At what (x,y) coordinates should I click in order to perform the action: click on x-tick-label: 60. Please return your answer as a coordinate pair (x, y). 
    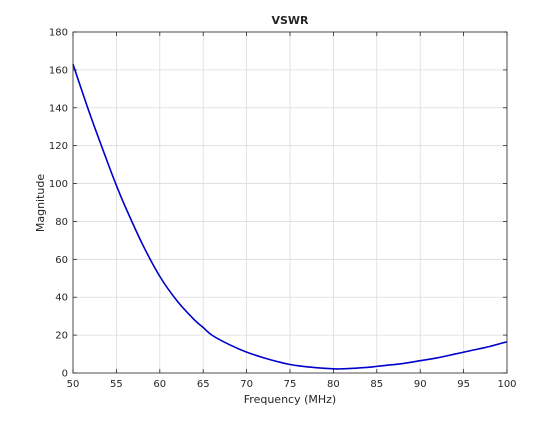
    Looking at the image, I should click on (159, 384).